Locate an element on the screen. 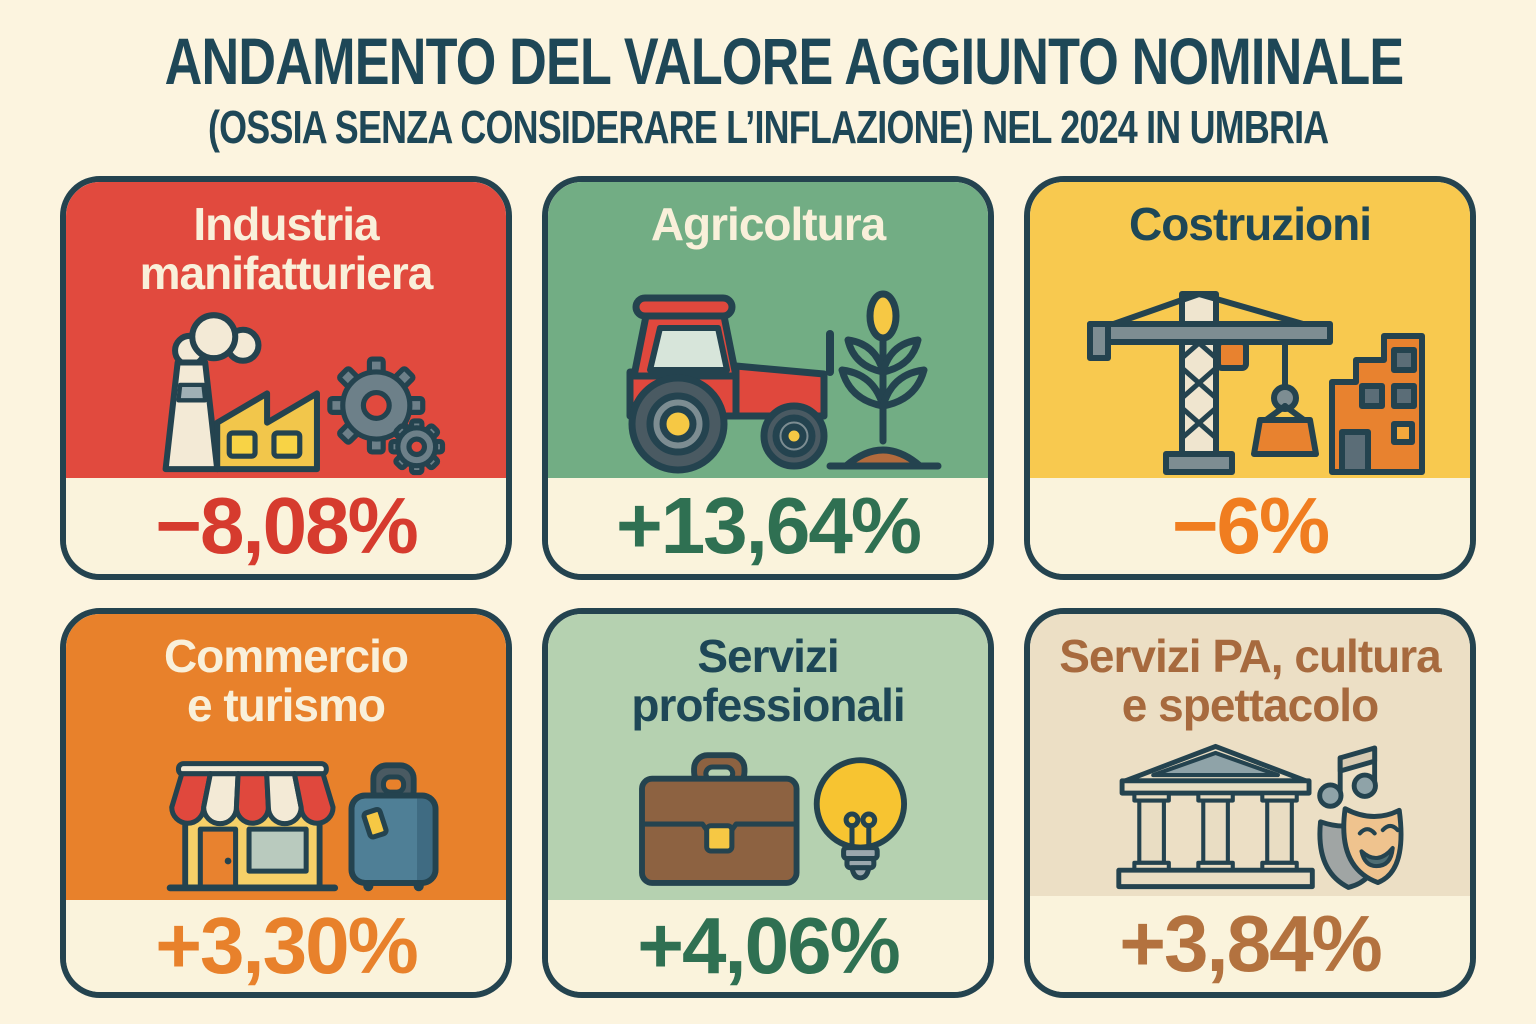 This screenshot has height=1024, width=1536. card-servizi-pa-cultura-spettacolo: Servizi PA, cultura e spettacolo is located at coordinates (1250, 803).